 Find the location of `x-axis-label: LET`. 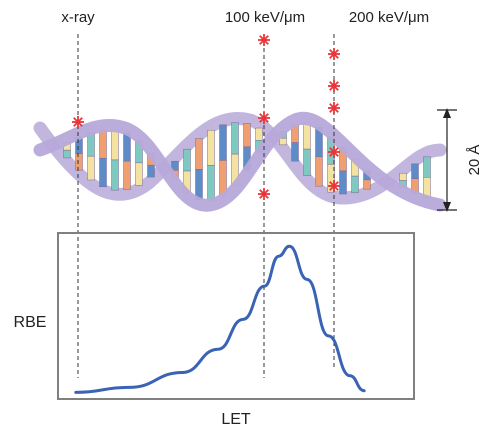

x-axis-label: LET is located at coordinates (236, 419).